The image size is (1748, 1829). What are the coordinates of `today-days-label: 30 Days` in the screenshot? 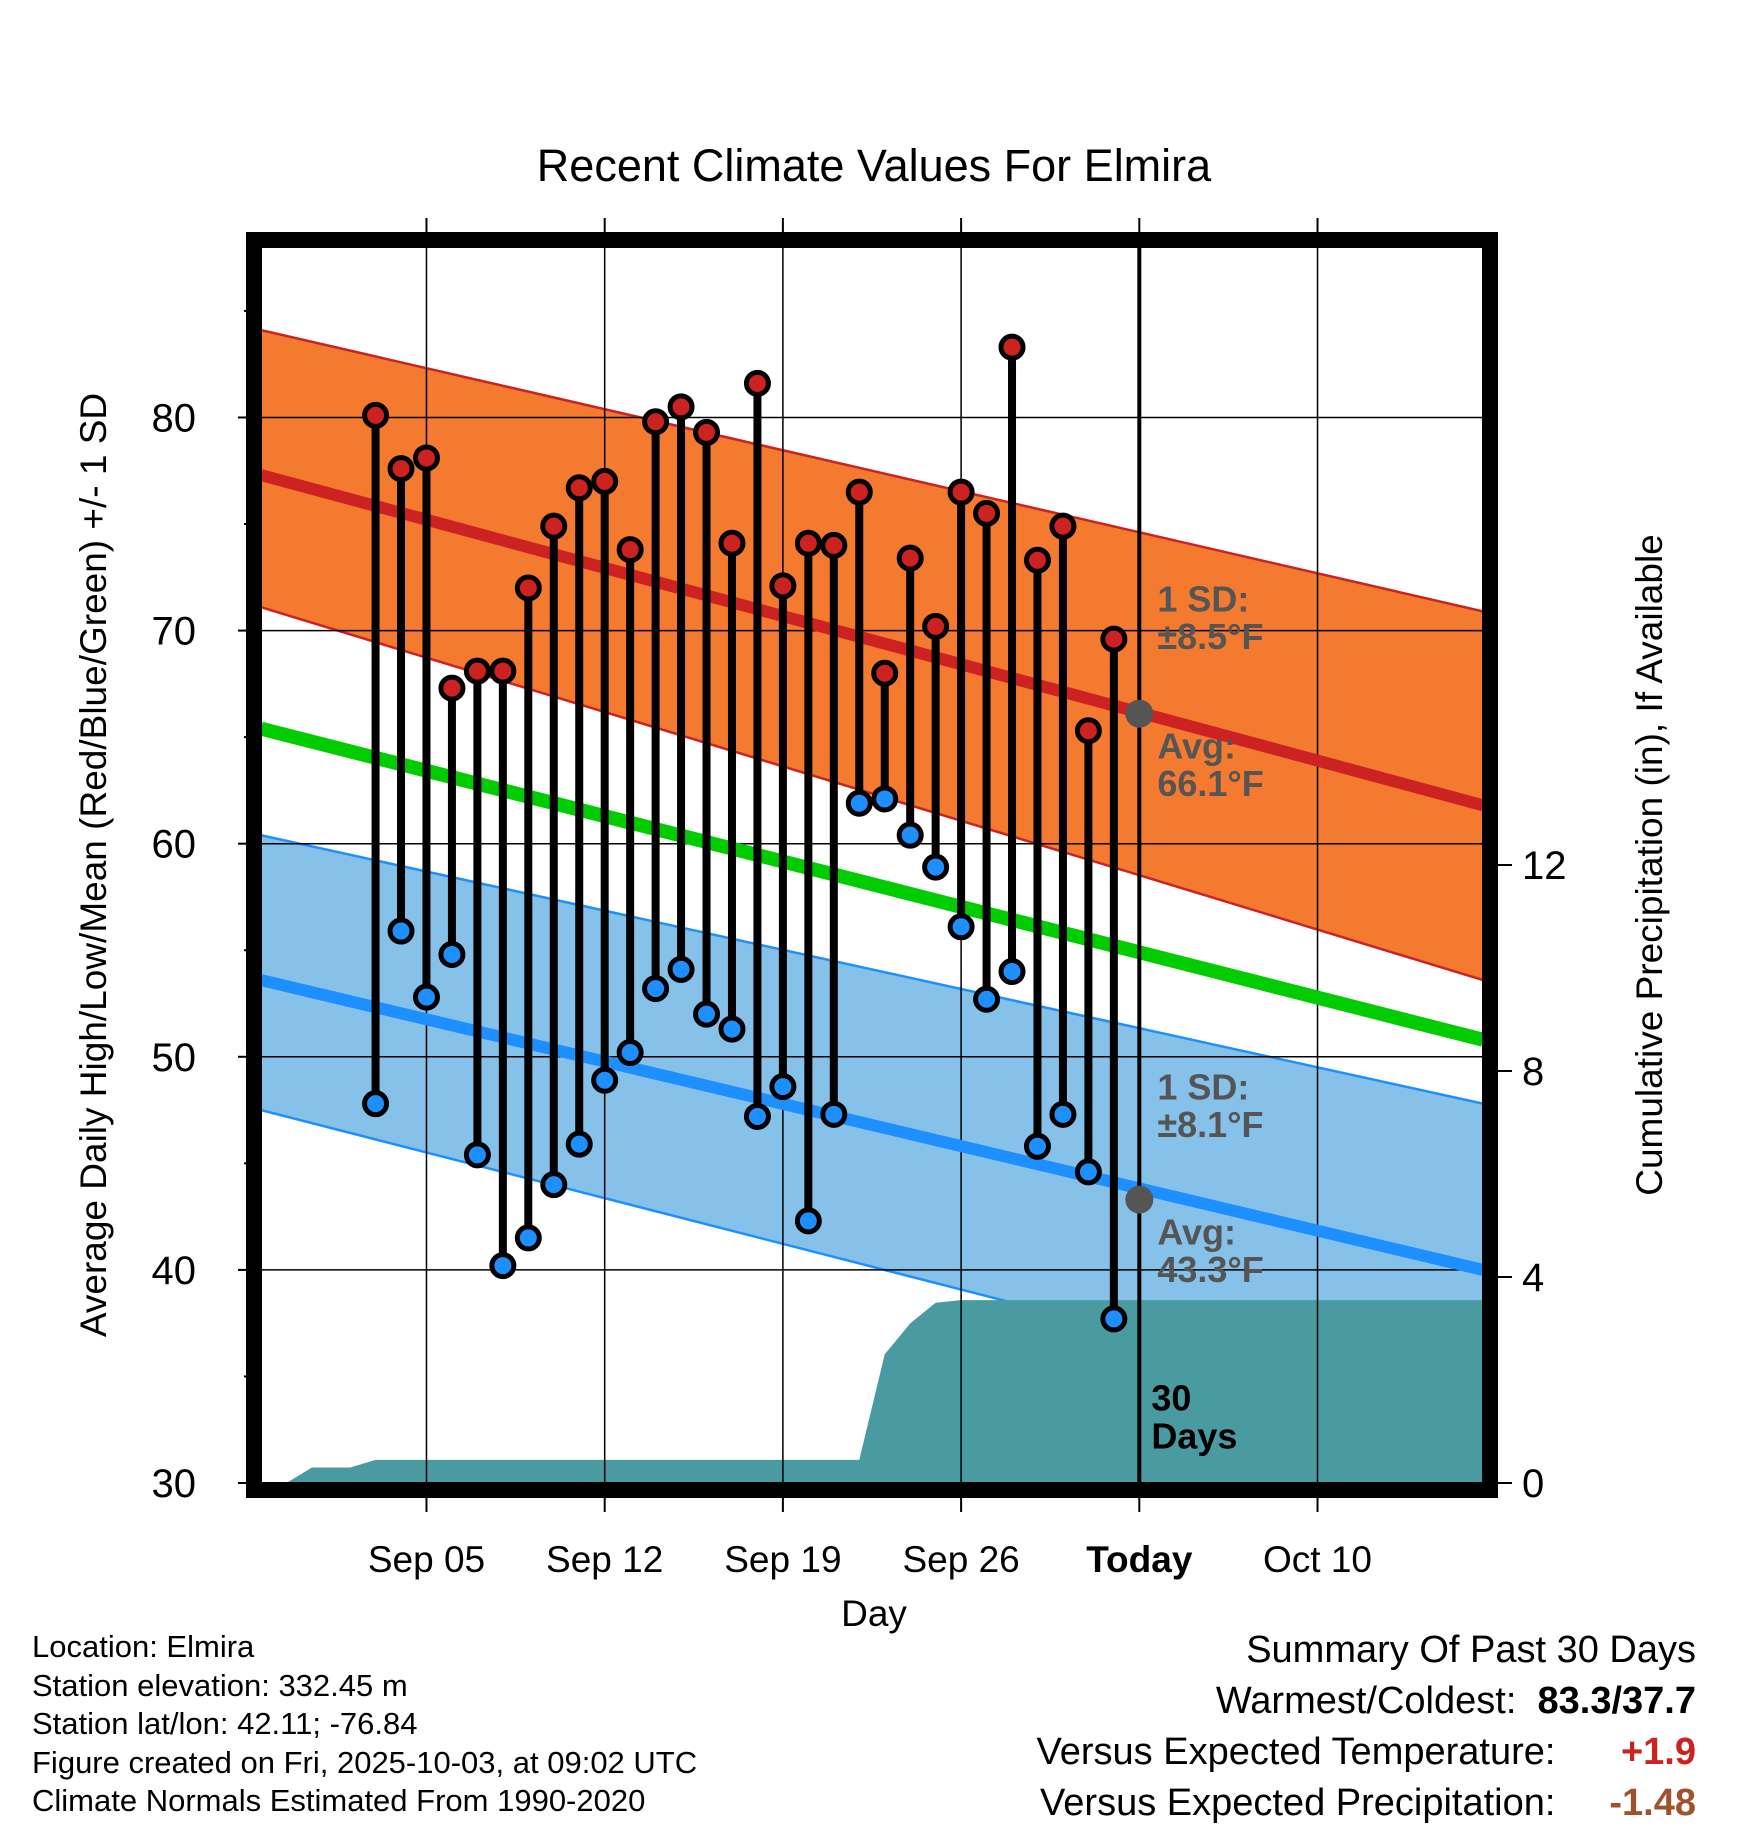 It's located at (1194, 1417).